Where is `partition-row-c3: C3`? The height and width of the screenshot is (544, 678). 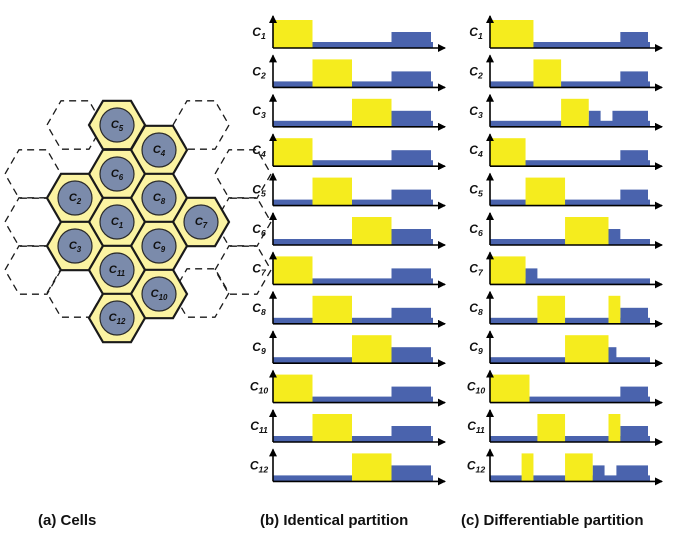 partition-row-c3: C3 is located at coordinates (566, 112).